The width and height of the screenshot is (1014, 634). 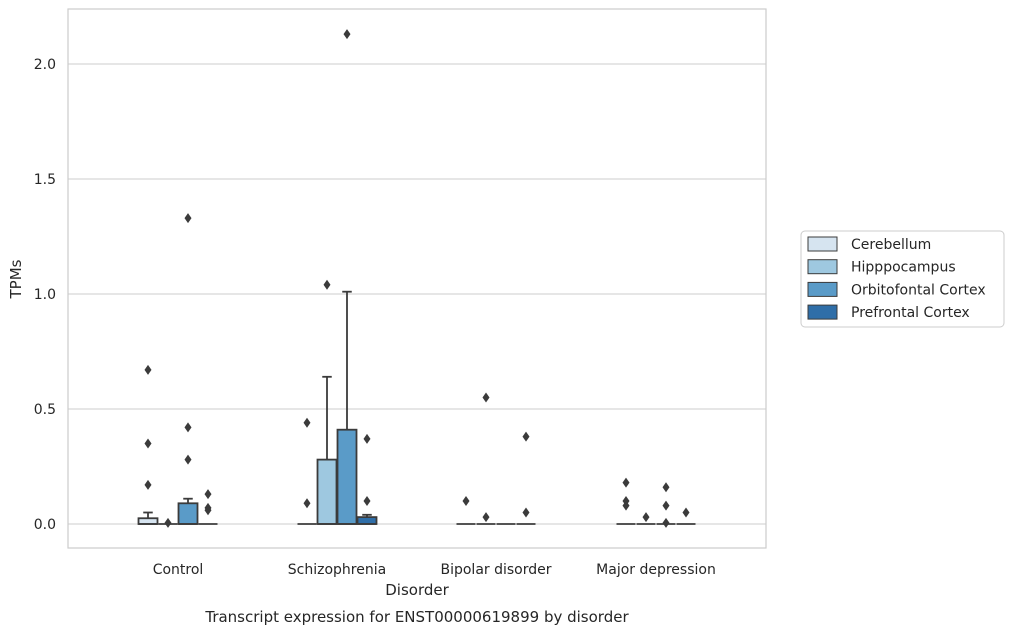 What do you see at coordinates (903, 268) in the screenshot?
I see `legend-label: Hipppocampus` at bounding box center [903, 268].